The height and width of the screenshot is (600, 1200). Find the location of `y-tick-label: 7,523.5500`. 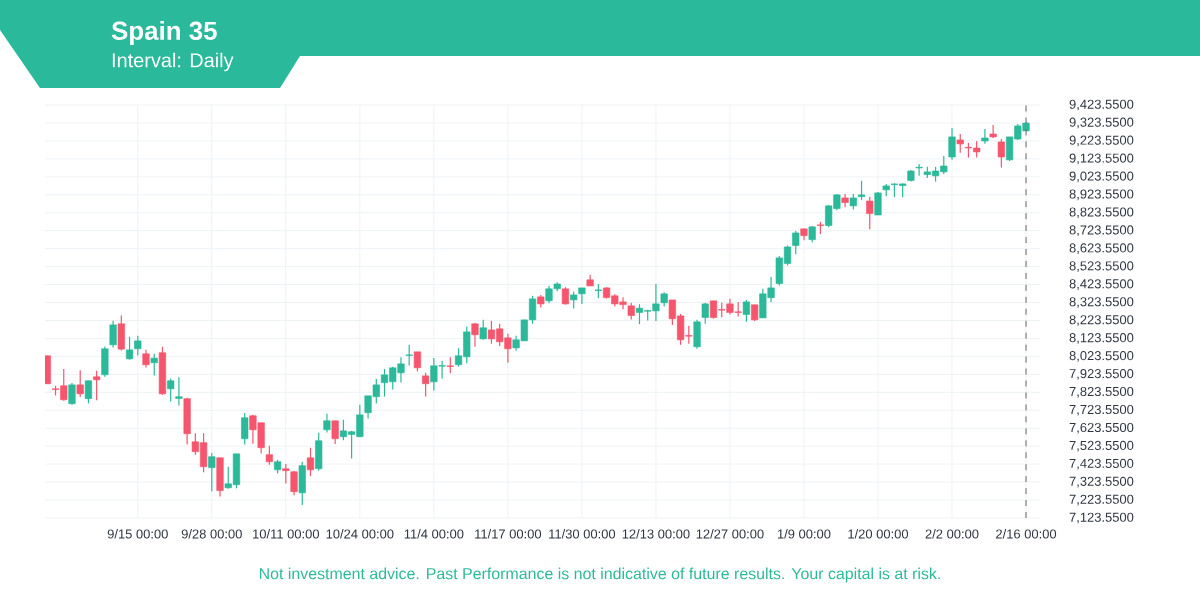

y-tick-label: 7,523.5500 is located at coordinates (1101, 446).